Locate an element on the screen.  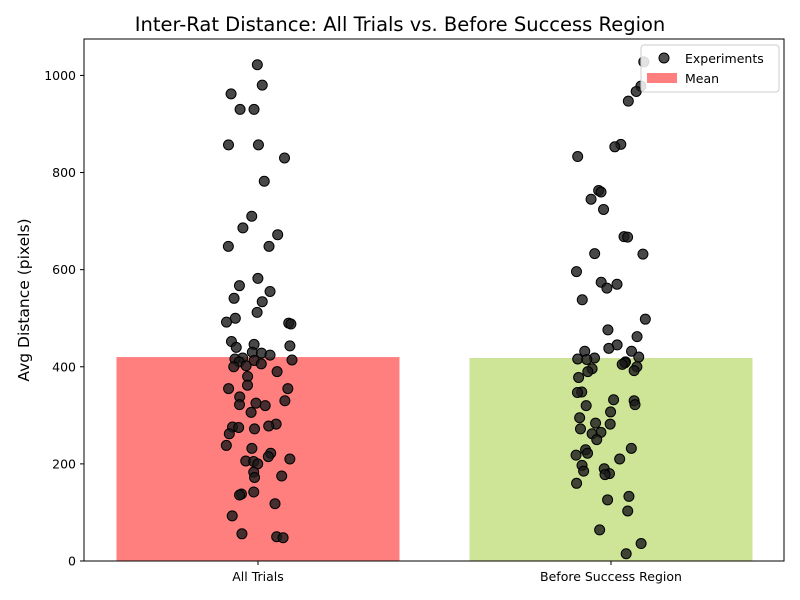
y-tick-label: 800 is located at coordinates (64, 172).